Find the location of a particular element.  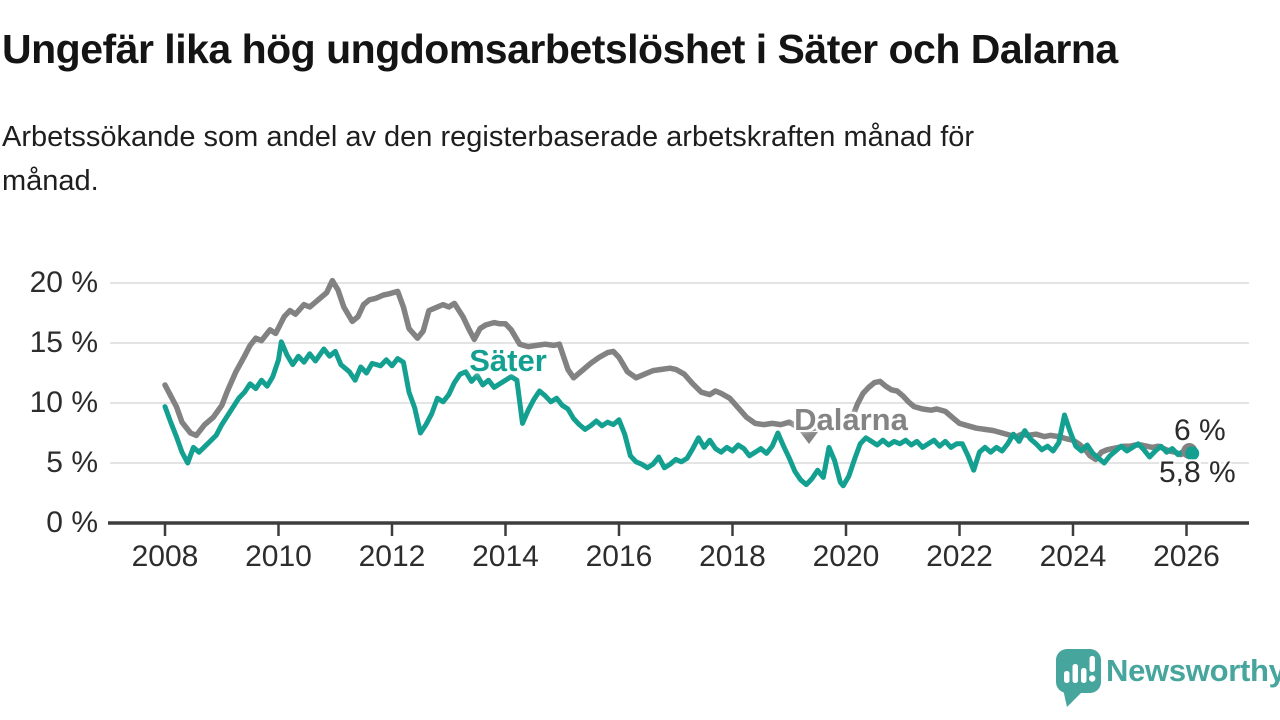

end-value-label-dalarna: 6 % is located at coordinates (1200, 430).